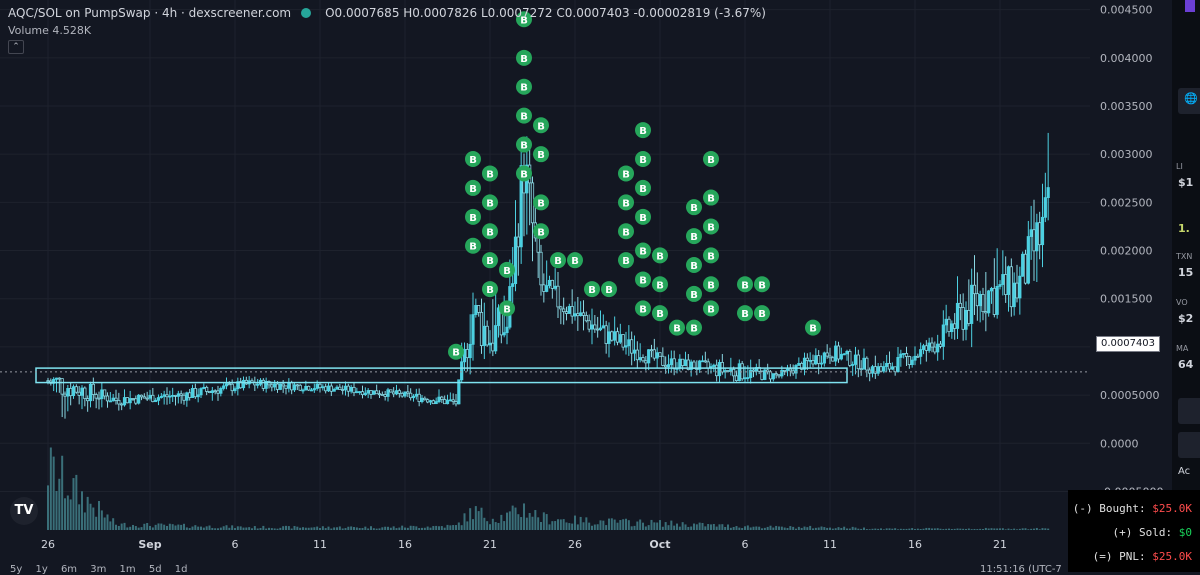 This screenshot has height=575, width=1200. Describe the element at coordinates (24, 511) in the screenshot. I see `tradingview-logo-icon: TV` at that location.